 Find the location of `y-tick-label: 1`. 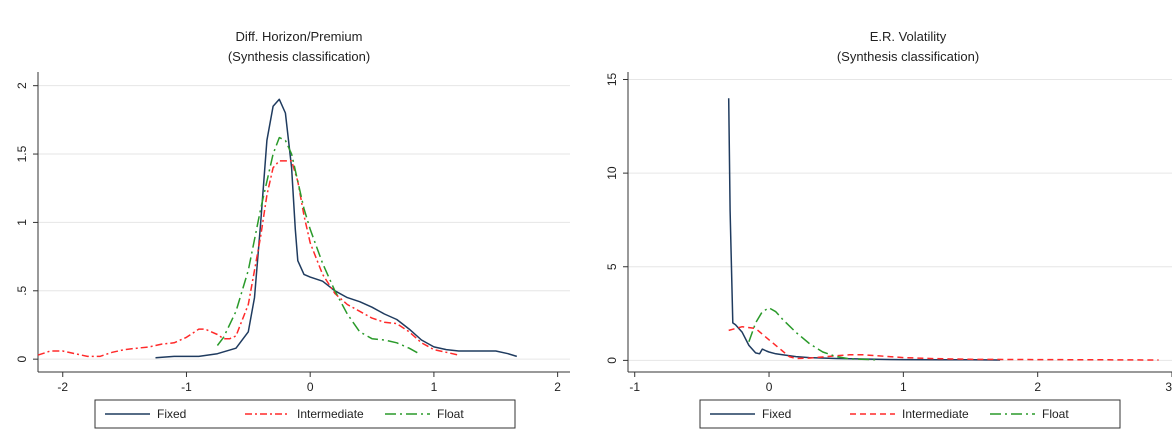

y-tick-label: 1 is located at coordinates (22, 222).